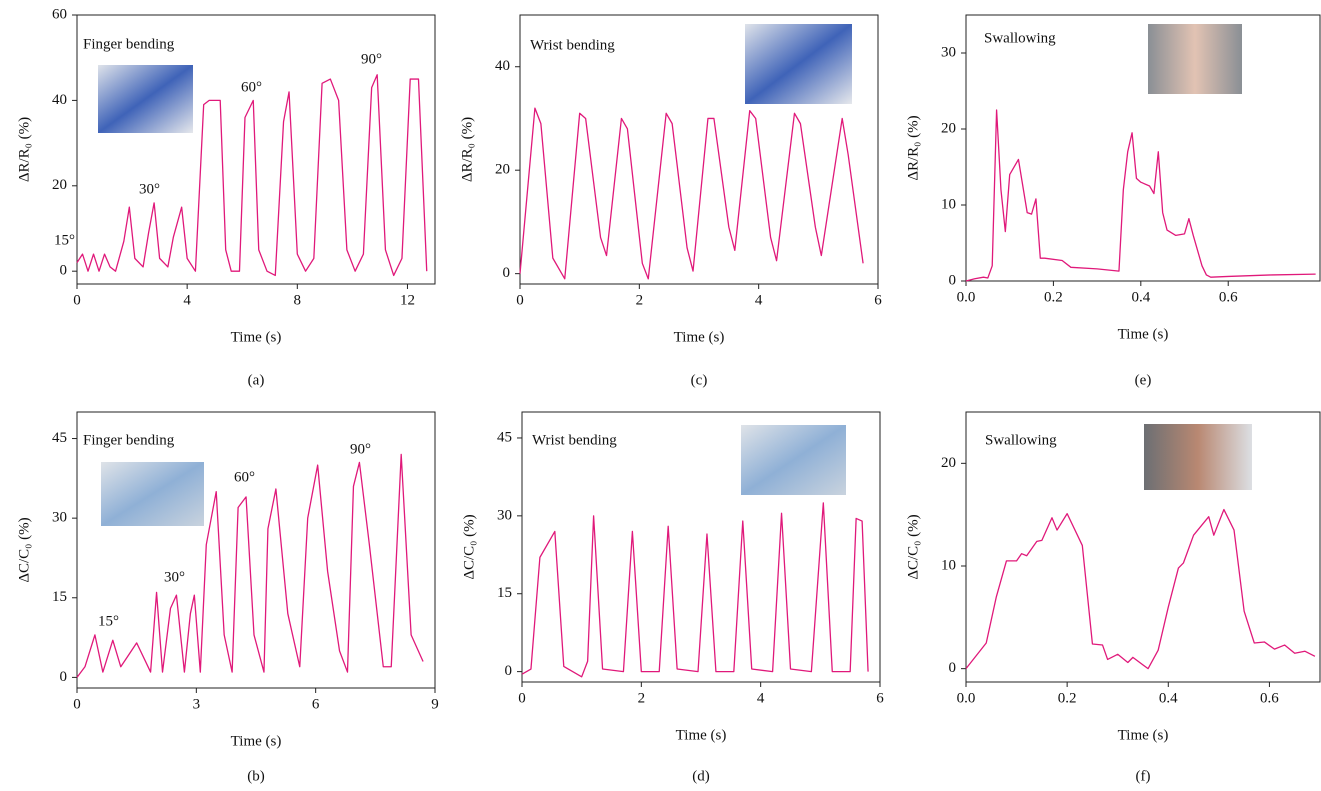 This screenshot has width=1321, height=791. What do you see at coordinates (256, 776) in the screenshot?
I see `panel-caption: (b)` at bounding box center [256, 776].